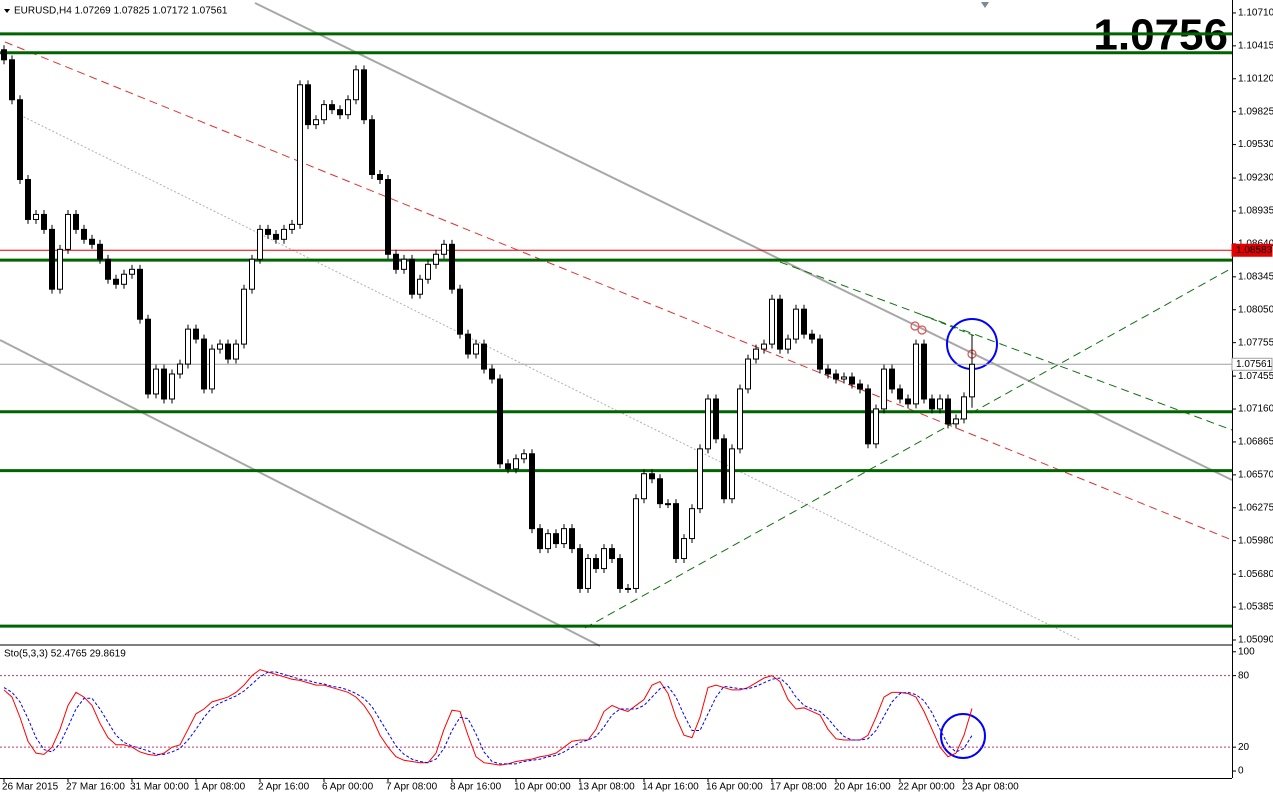 The image size is (1273, 796). Describe the element at coordinates (1255, 45) in the screenshot. I see `y-tick-label: 1.10415` at that location.